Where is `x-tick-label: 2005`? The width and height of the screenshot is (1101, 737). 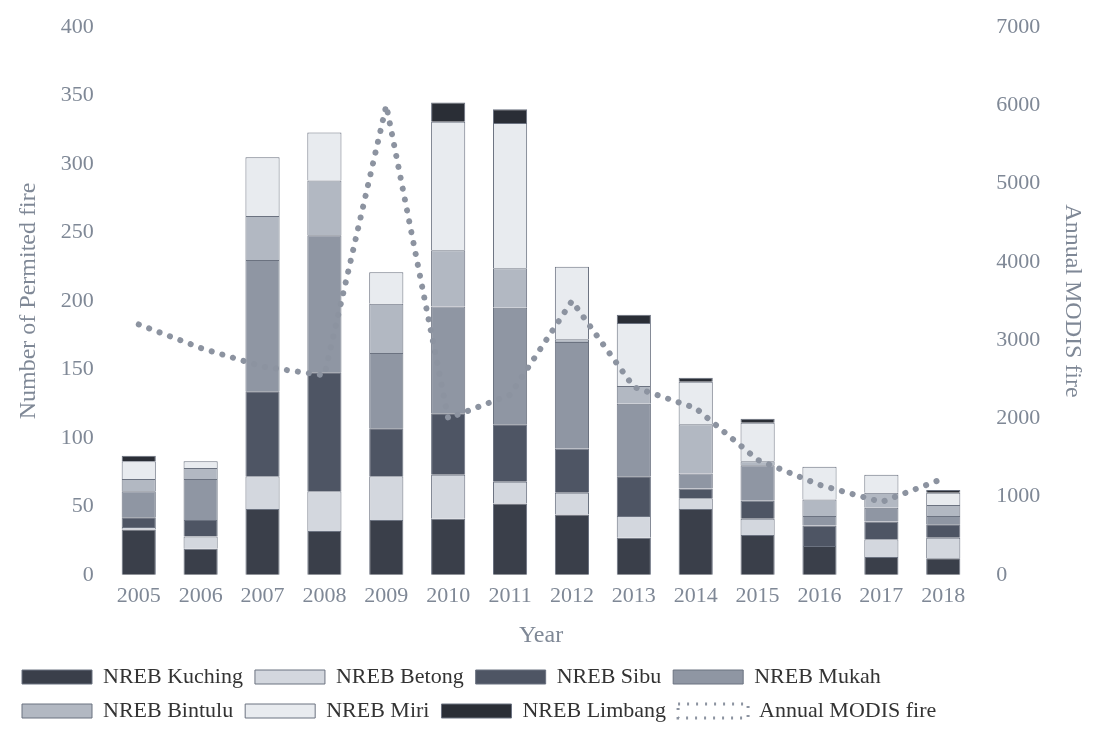
x-tick-label: 2005 is located at coordinates (138, 594).